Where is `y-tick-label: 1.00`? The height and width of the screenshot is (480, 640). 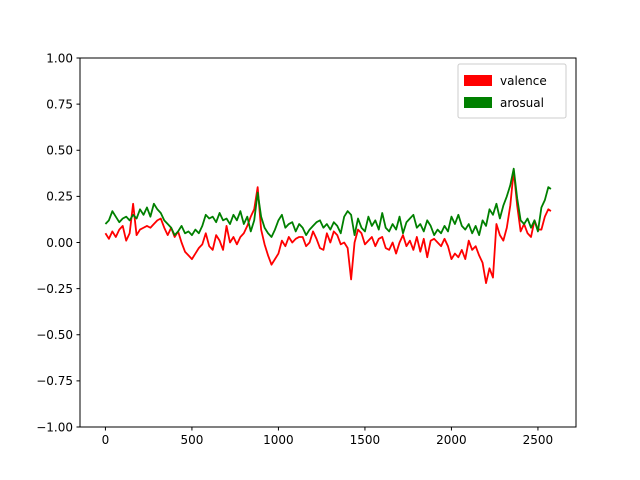 y-tick-label: 1.00 is located at coordinates (59, 58).